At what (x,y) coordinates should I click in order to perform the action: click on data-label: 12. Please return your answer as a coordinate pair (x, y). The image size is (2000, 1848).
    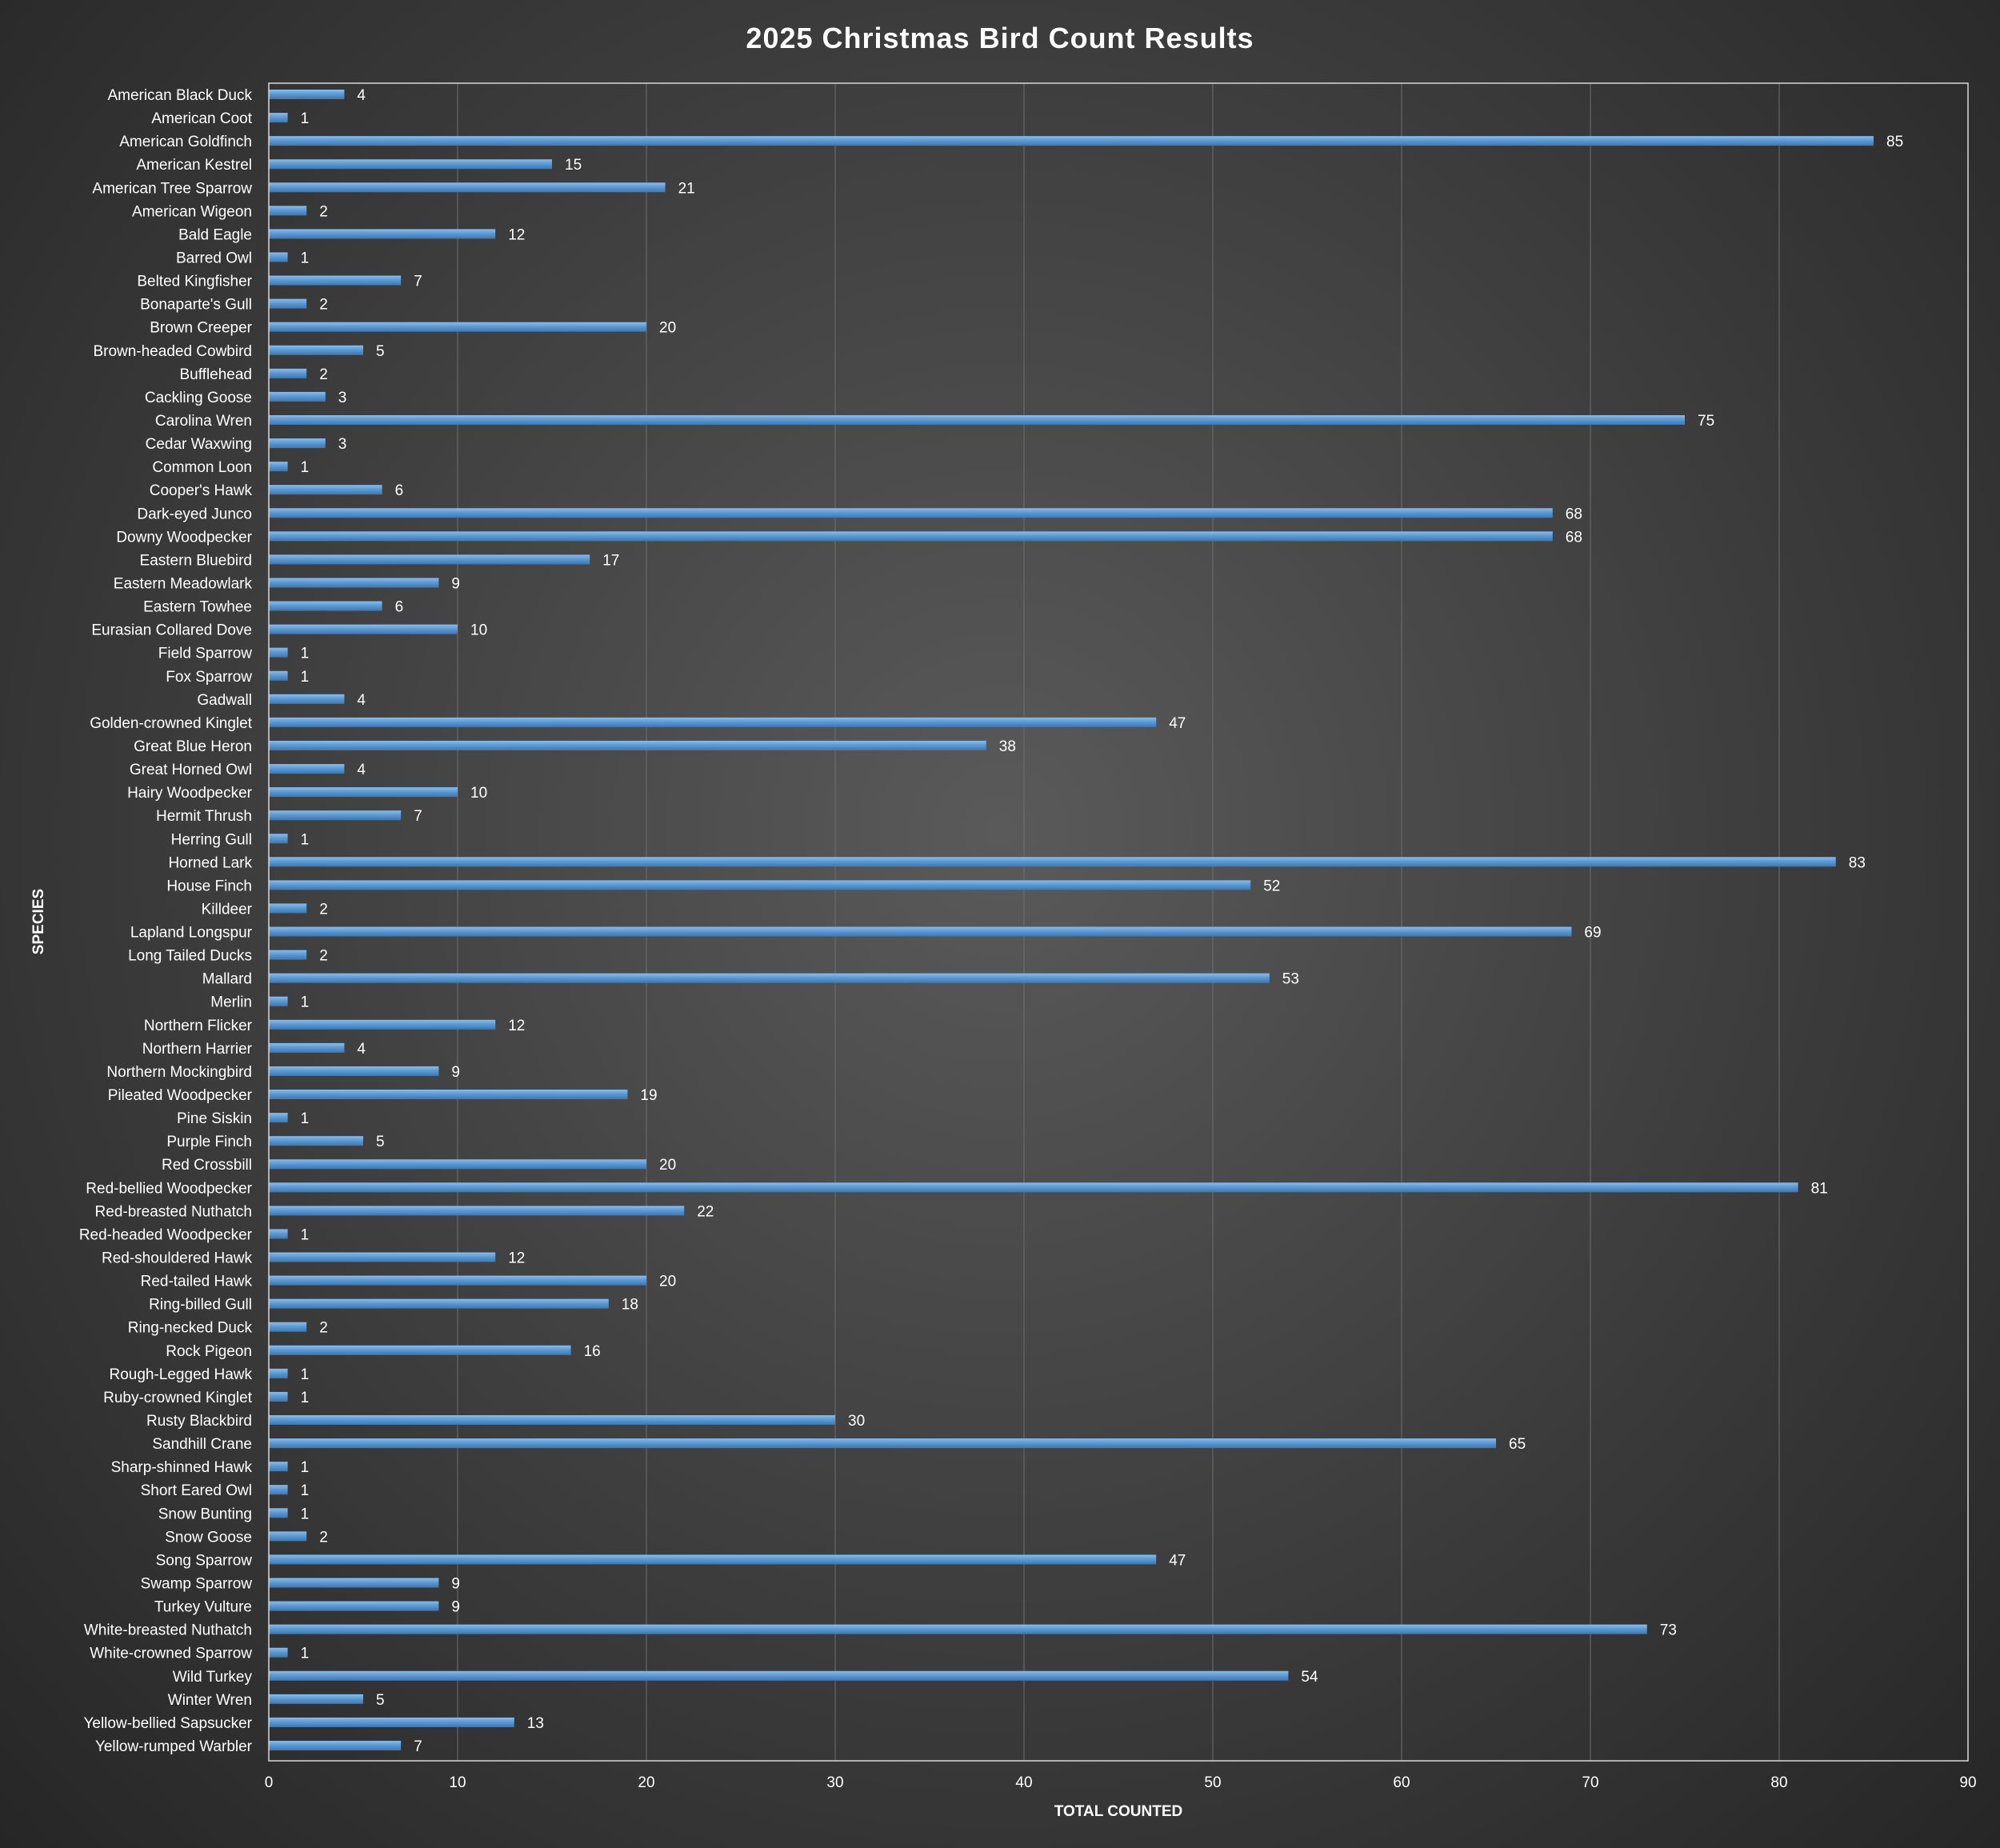
    Looking at the image, I should click on (516, 1026).